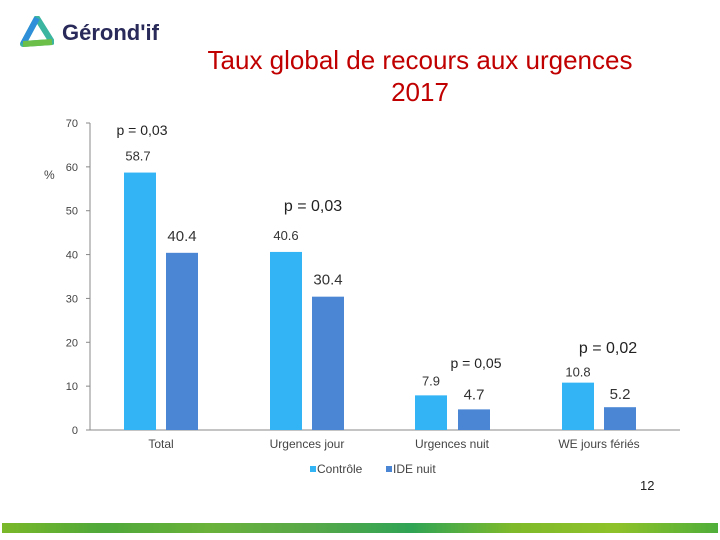 The height and width of the screenshot is (540, 720). Describe the element at coordinates (608, 348) in the screenshot. I see `p-value-annotation: p = 0,02` at that location.